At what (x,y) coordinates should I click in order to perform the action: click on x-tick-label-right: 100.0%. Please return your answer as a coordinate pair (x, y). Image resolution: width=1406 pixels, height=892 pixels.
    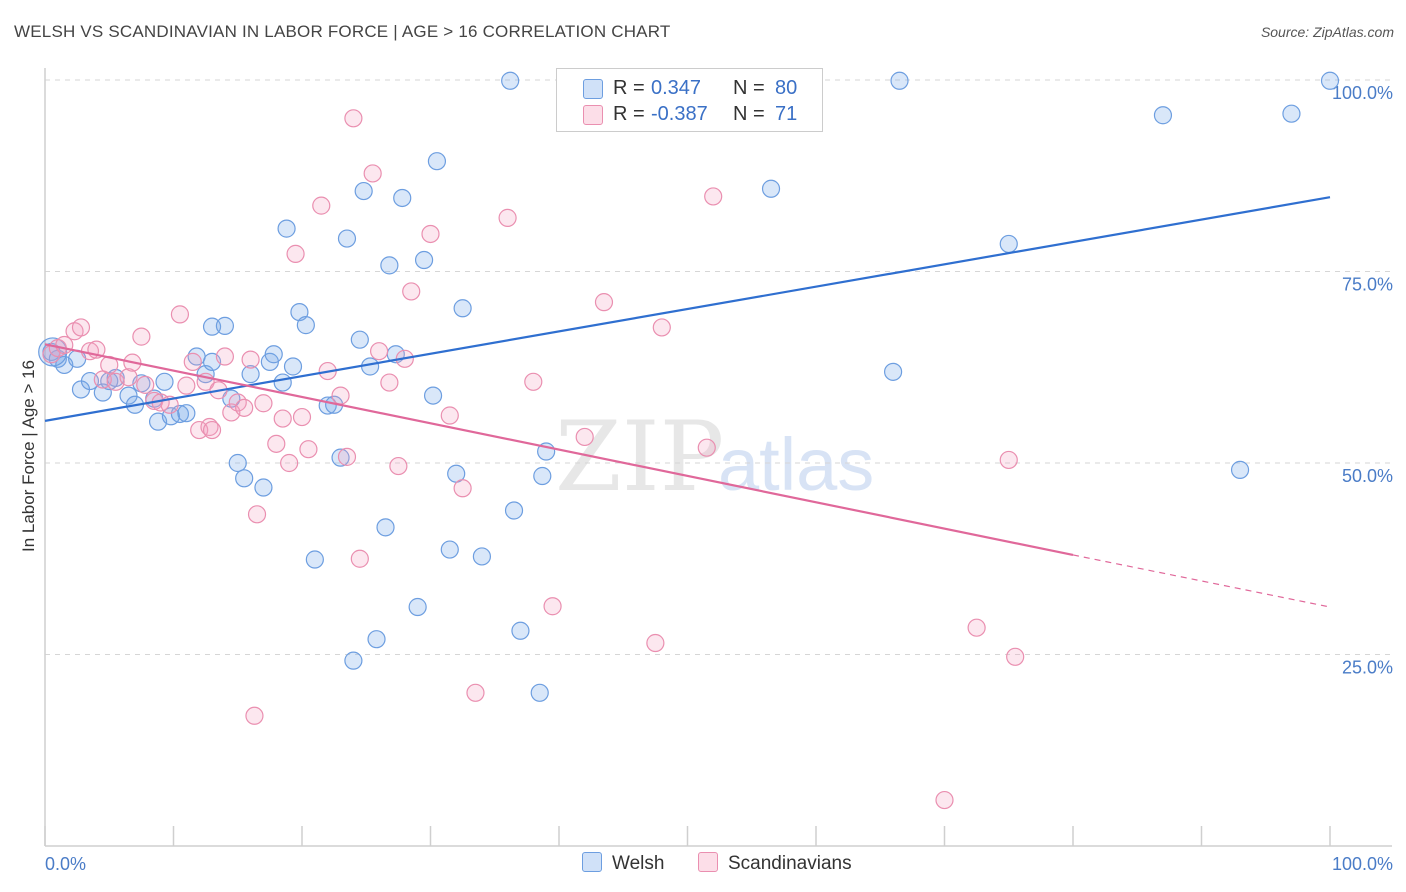
    Looking at the image, I should click on (1362, 864).